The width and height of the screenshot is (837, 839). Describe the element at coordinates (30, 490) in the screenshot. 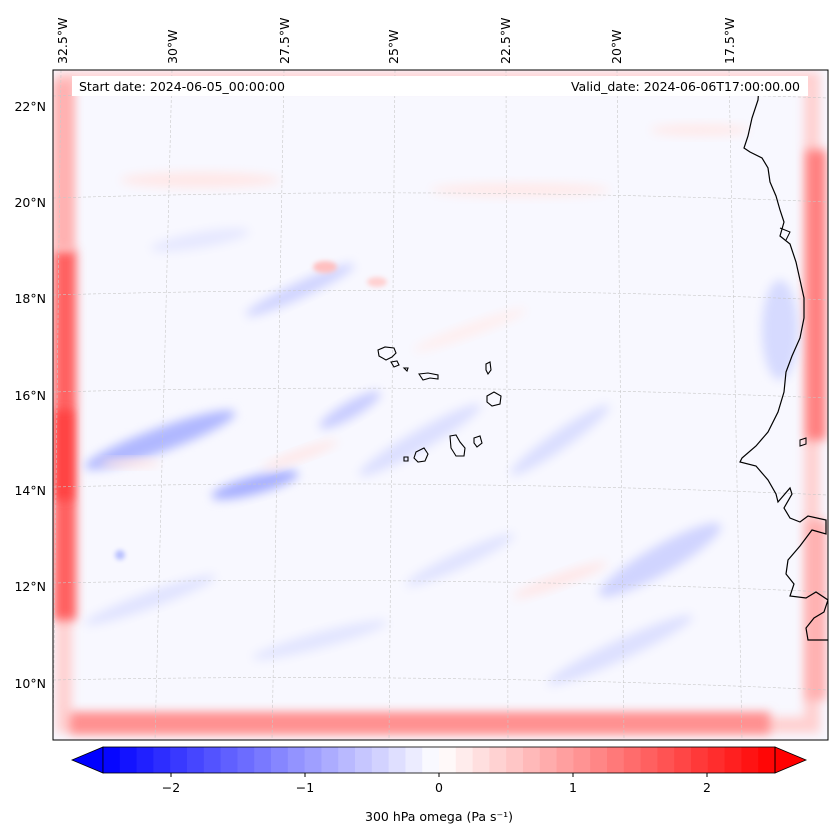

I see `lat-label: 14°N` at that location.